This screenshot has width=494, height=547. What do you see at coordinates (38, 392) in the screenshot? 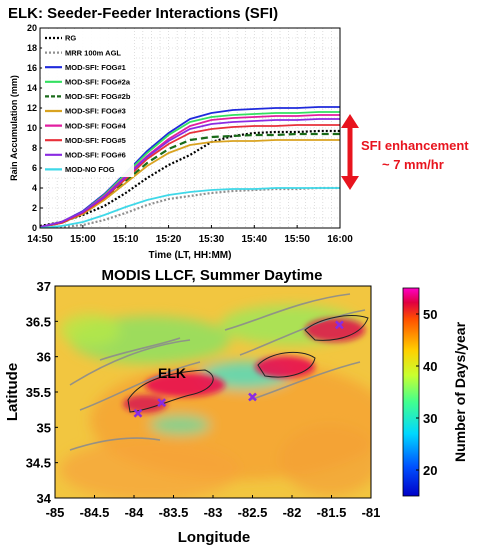
I see `map-y-tick-label: 35.5` at bounding box center [38, 392].